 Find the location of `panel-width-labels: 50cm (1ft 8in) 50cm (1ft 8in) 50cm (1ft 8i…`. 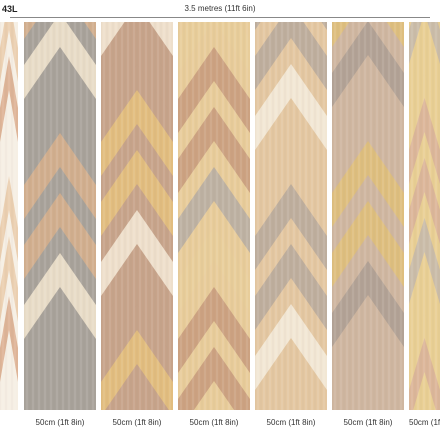

panel-width-labels: 50cm (1ft 8in) 50cm (1ft 8in) 50cm (1ft 8i… is located at coordinates (220, 425).